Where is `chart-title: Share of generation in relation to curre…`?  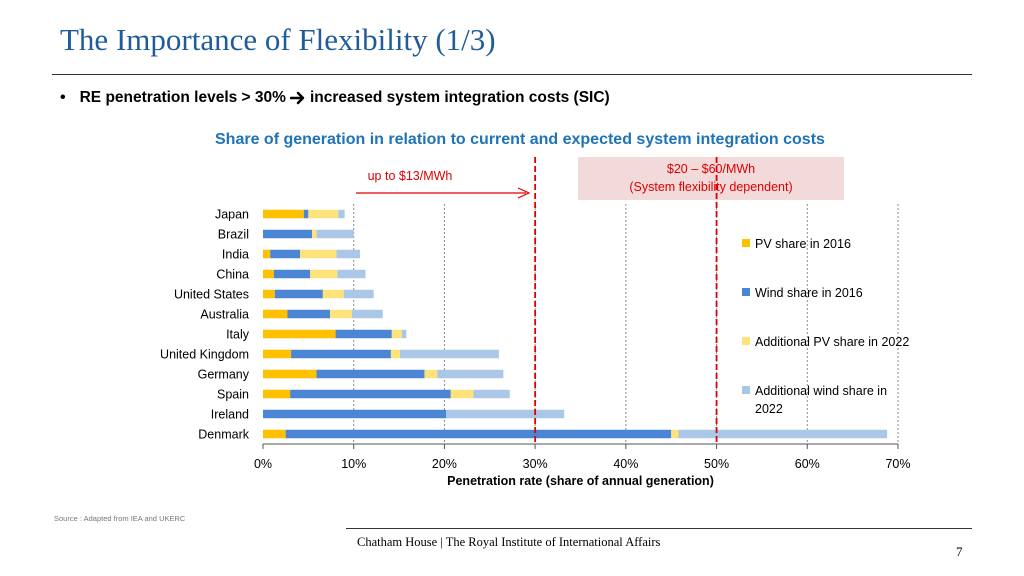
chart-title: Share of generation in relation to curre… is located at coordinates (520, 139).